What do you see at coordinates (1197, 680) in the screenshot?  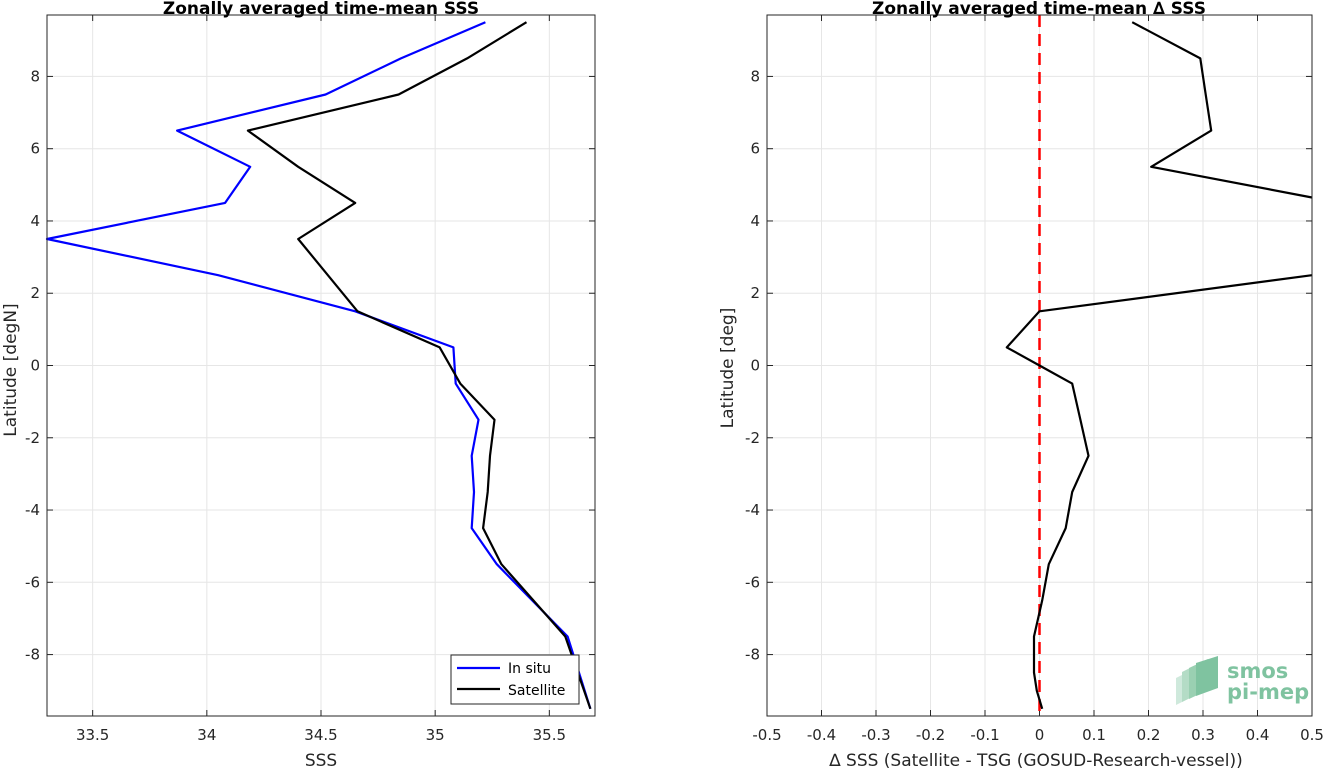 I see `logo-waves-icon` at bounding box center [1197, 680].